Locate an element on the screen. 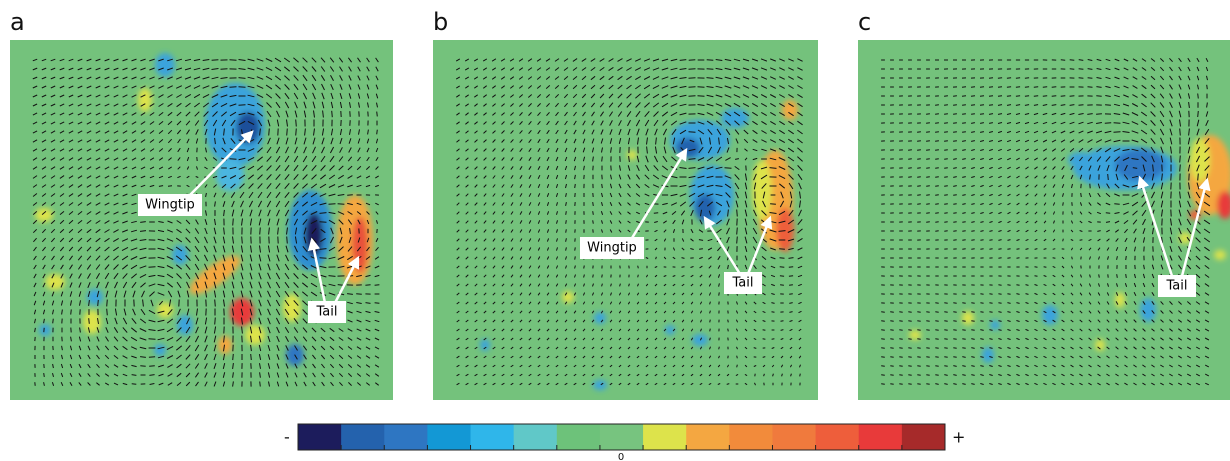  colorbar is located at coordinates (622, 437).